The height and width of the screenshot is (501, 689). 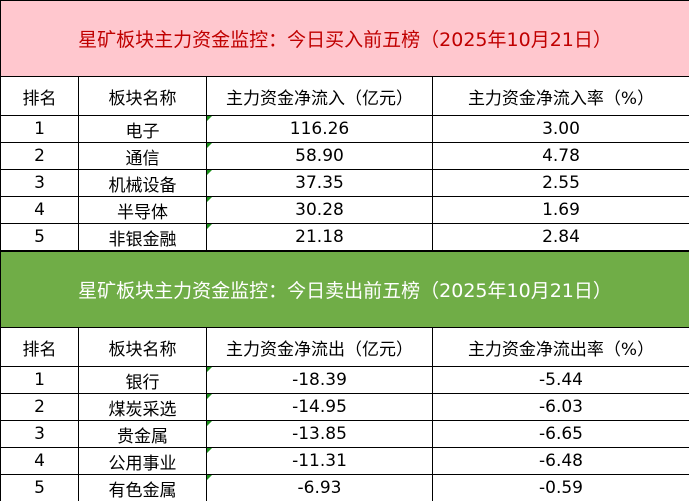 I want to click on cell-text: 37.35, so click(x=319, y=183).